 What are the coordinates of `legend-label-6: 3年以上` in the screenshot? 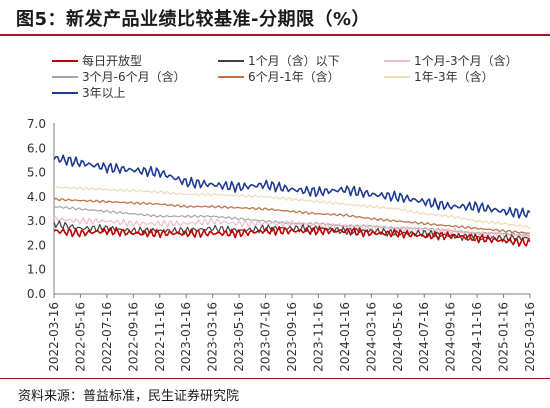 It's located at (104, 93).